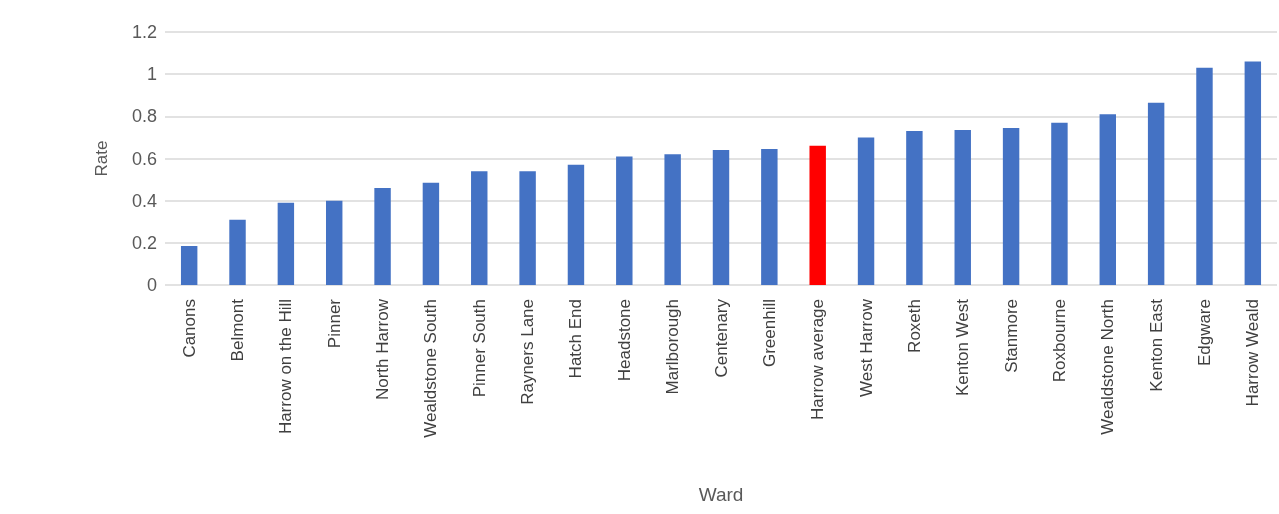 This screenshot has width=1279, height=514. I want to click on x-tick-label: Roxbourne, so click(1059, 341).